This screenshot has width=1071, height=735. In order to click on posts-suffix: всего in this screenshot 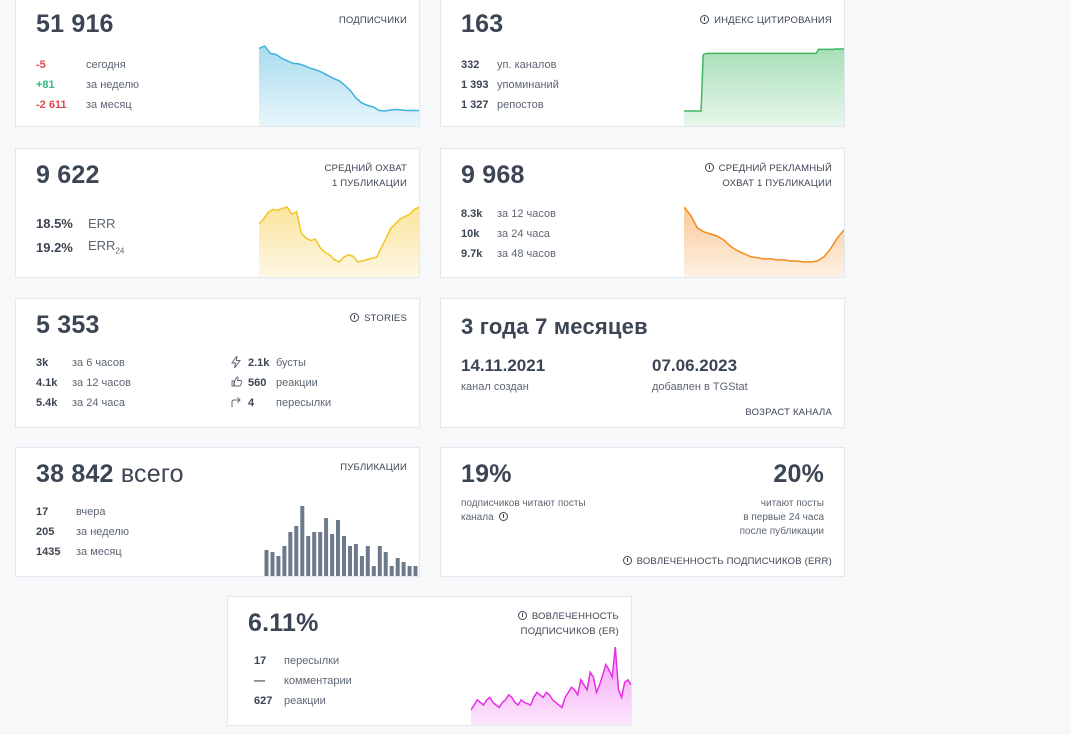, I will do `click(152, 474)`.